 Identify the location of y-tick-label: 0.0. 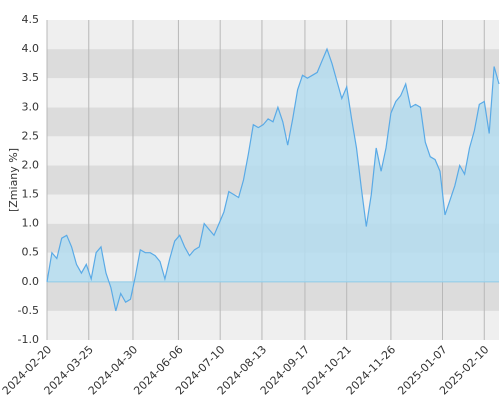
(31, 281).